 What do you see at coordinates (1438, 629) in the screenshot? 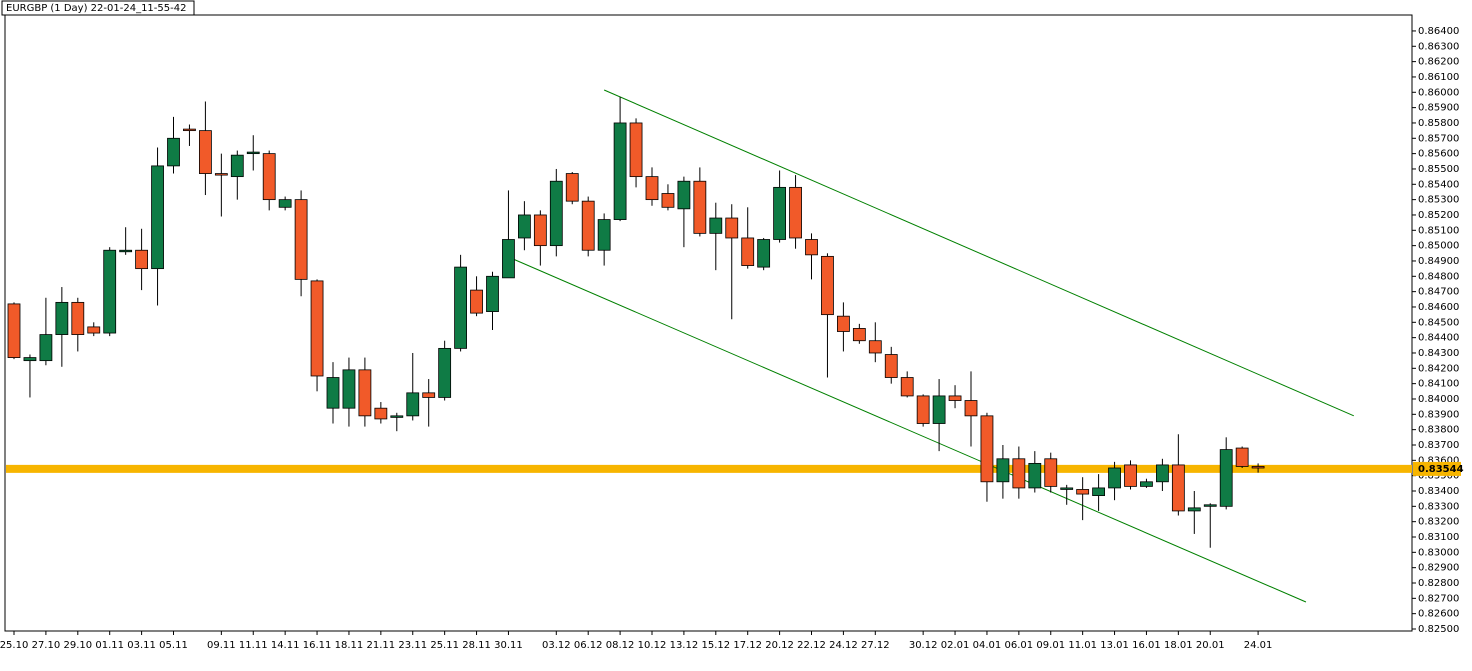
I see `y-tick-label: 0.82500` at bounding box center [1438, 629].